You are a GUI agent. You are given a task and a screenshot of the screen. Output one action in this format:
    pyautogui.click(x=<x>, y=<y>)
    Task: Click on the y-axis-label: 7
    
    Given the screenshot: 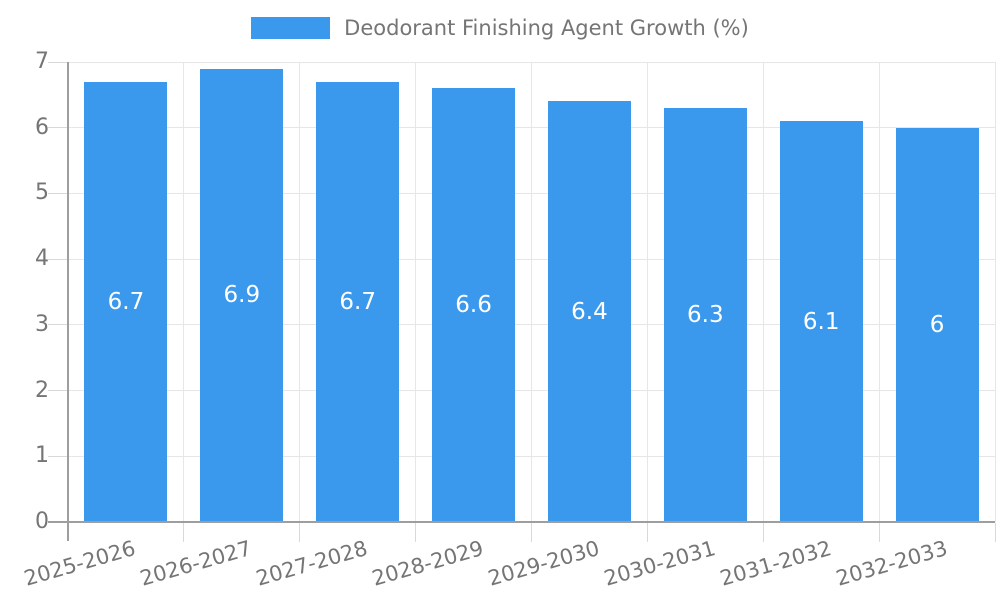 What is the action you would take?
    pyautogui.click(x=42, y=61)
    